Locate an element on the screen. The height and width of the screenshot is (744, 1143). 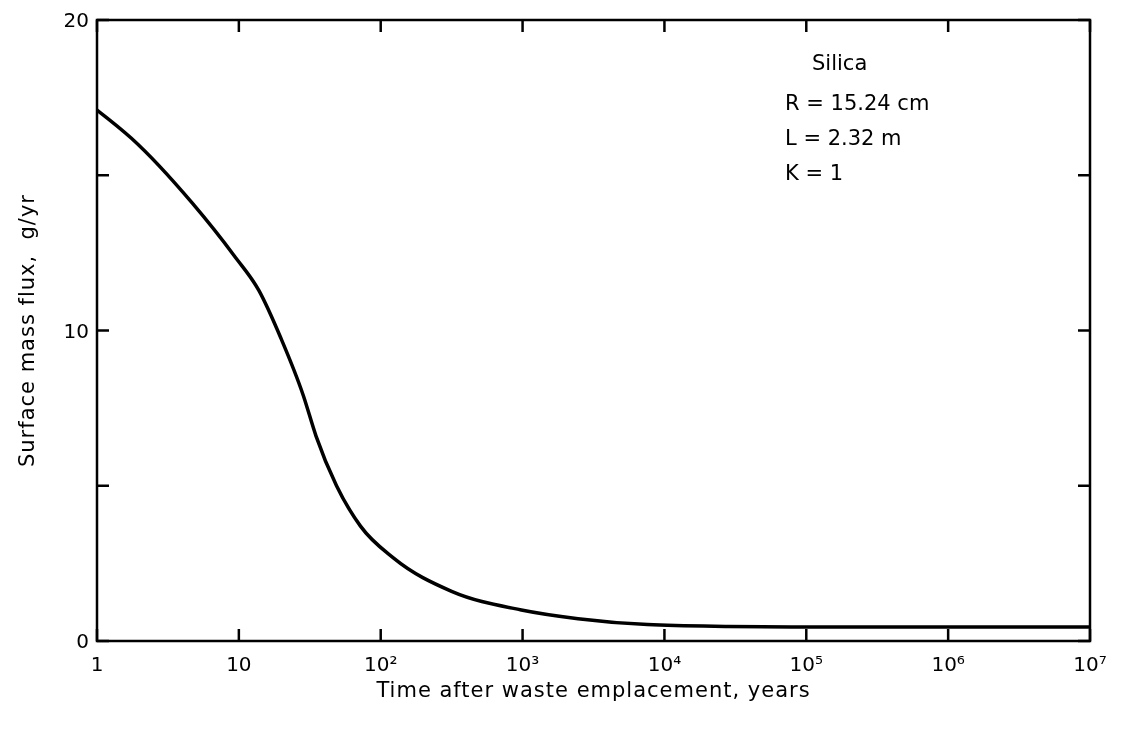
x-tick-label: 10⁷ is located at coordinates (1090, 664).